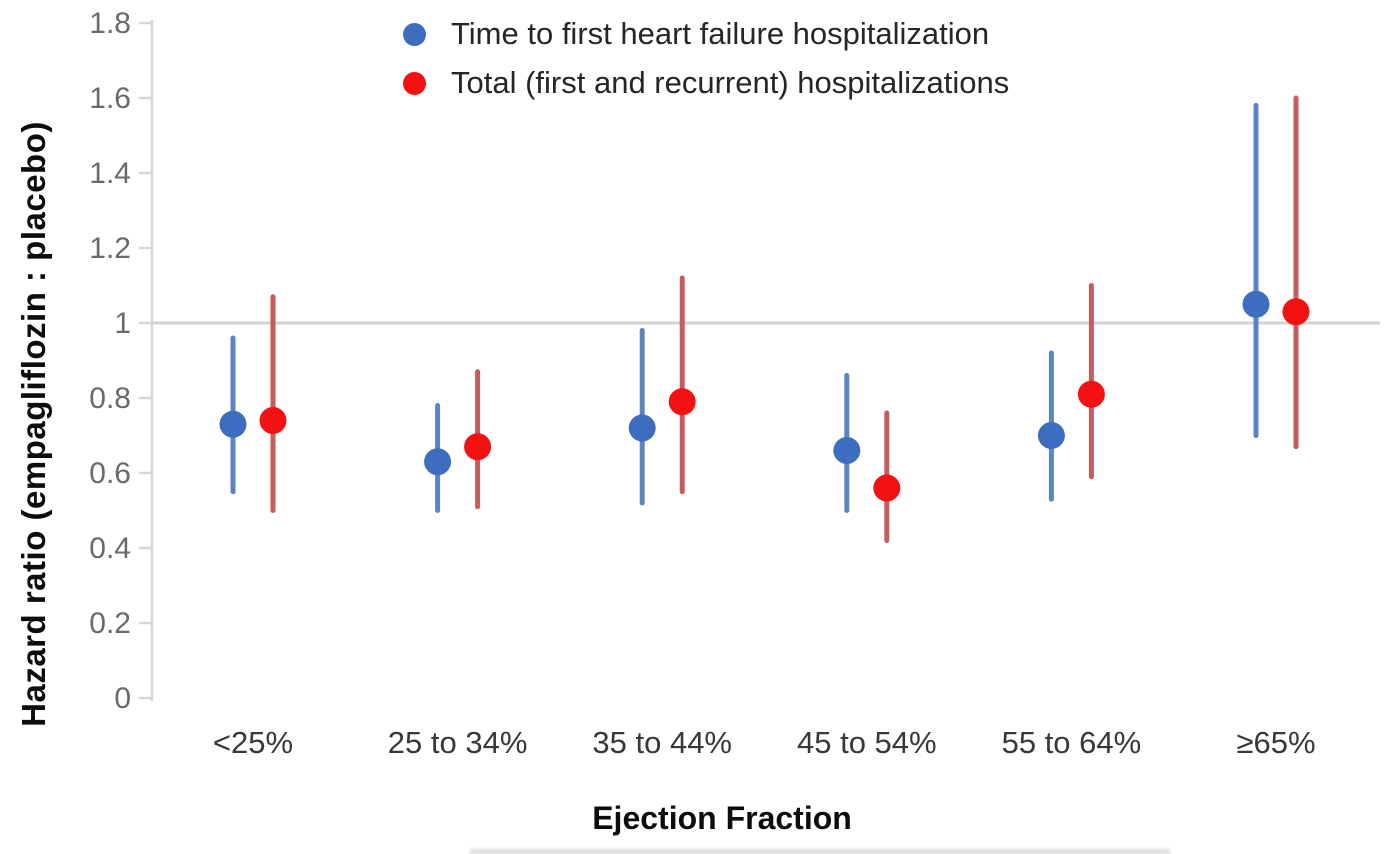 The height and width of the screenshot is (854, 1388). What do you see at coordinates (253, 742) in the screenshot?
I see `x-category-label: <25%` at bounding box center [253, 742].